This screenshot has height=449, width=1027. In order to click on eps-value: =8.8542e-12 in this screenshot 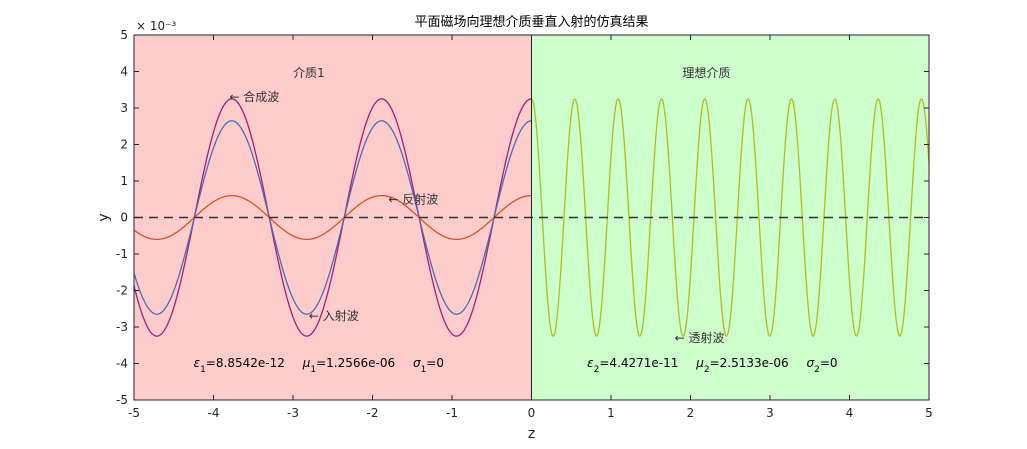, I will do `click(245, 363)`.